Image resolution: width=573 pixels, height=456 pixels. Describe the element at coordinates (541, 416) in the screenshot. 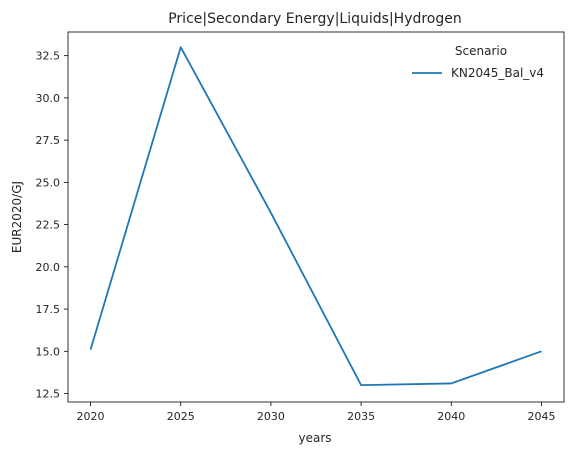

I see `x-tick-label: 2045` at that location.